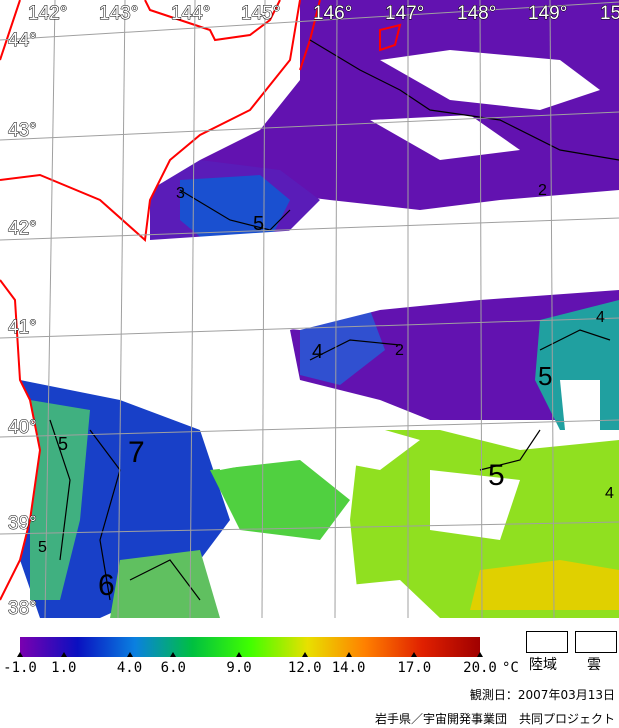  Describe the element at coordinates (494, 719) in the screenshot. I see `credit-text: 岩手県／宇宙開発事業団 共同プロジェクト` at that location.